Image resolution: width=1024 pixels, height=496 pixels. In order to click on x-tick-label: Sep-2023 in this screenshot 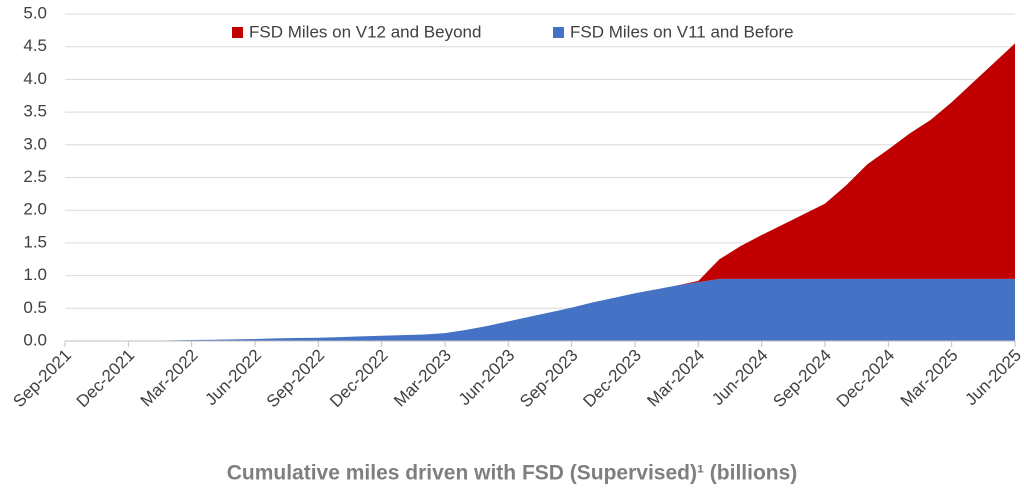, I will do `click(549, 379)`.